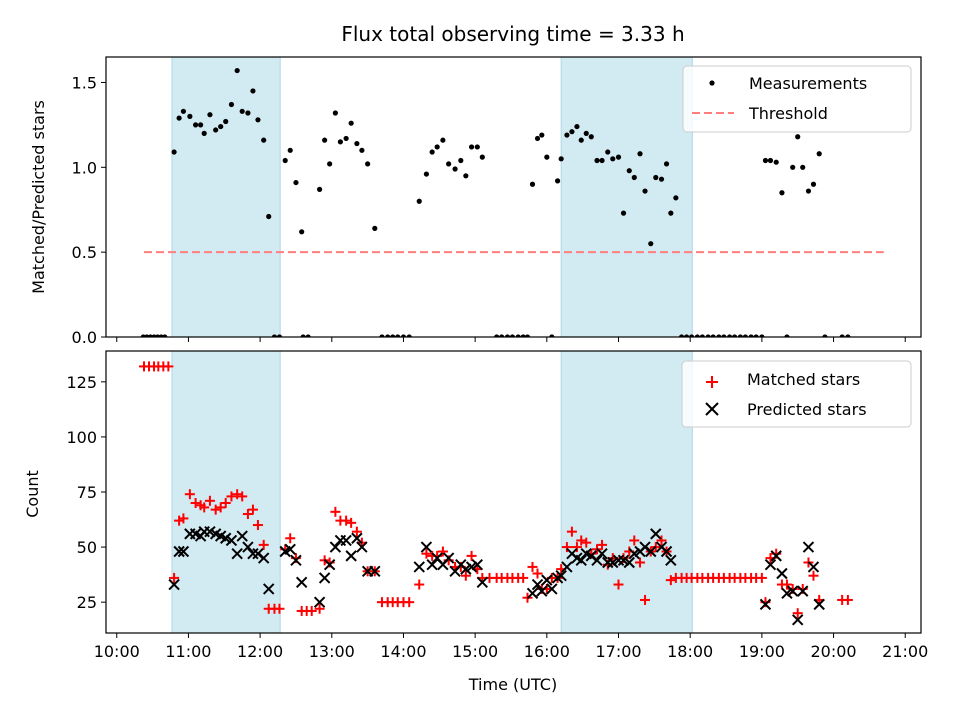 The width and height of the screenshot is (960, 720). What do you see at coordinates (81, 437) in the screenshot?
I see `bottom-y-tick-label: 100` at bounding box center [81, 437].